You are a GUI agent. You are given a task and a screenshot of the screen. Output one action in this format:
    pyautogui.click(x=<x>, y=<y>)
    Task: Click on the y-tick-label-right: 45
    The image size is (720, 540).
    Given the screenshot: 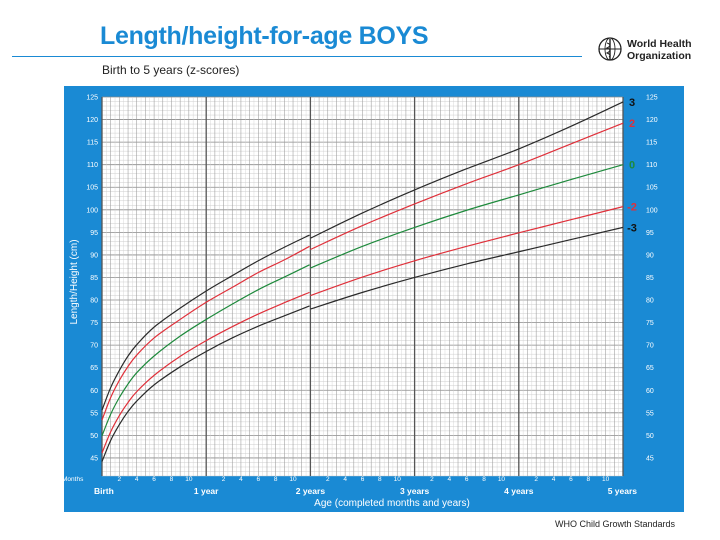 What is the action you would take?
    pyautogui.click(x=650, y=458)
    